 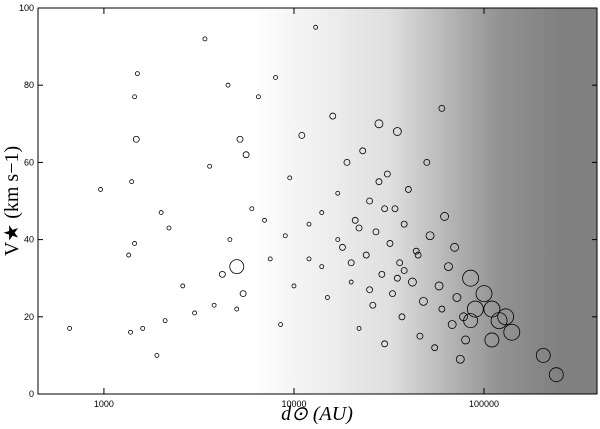 What do you see at coordinates (29, 162) in the screenshot?
I see `y-tick-label: 60` at bounding box center [29, 162].